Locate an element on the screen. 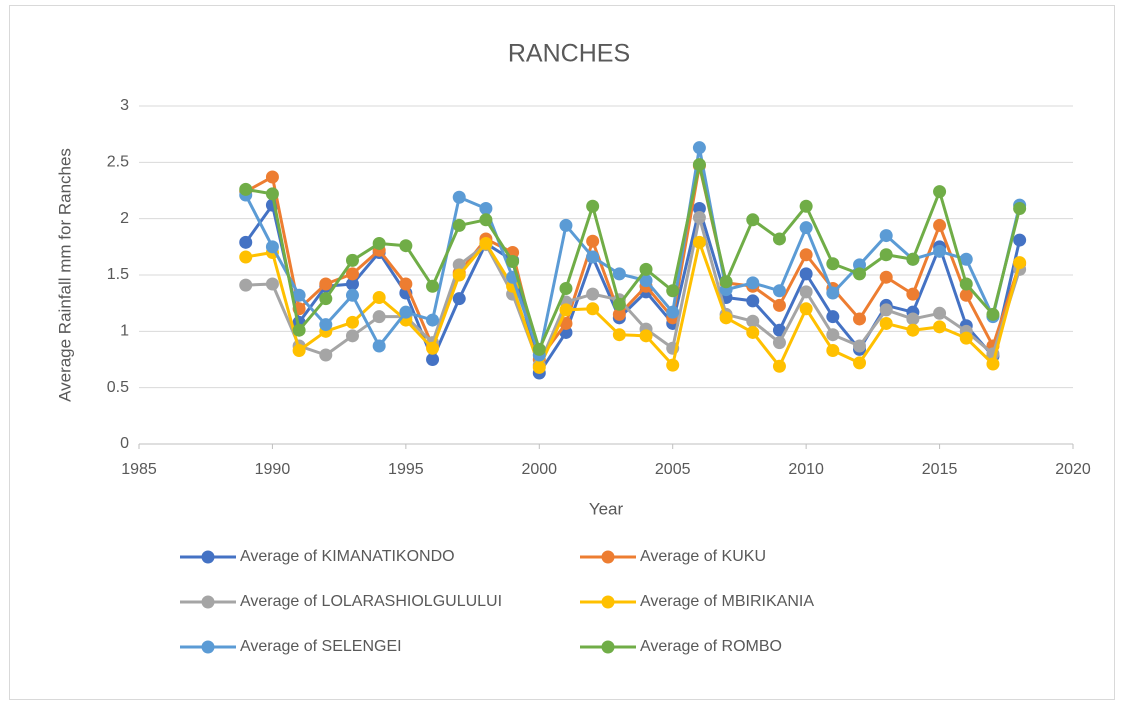 Image resolution: width=1125 pixels, height=704 pixels. y-tick-label: 0 is located at coordinates (124, 443).